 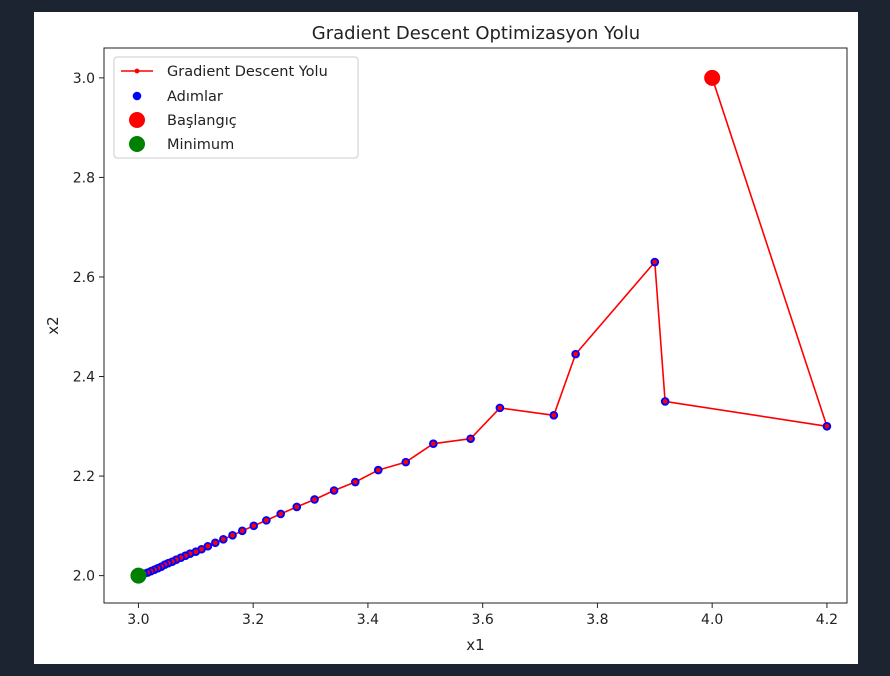 What do you see at coordinates (827, 620) in the screenshot?
I see `x-tick-label: 4.2` at bounding box center [827, 620].